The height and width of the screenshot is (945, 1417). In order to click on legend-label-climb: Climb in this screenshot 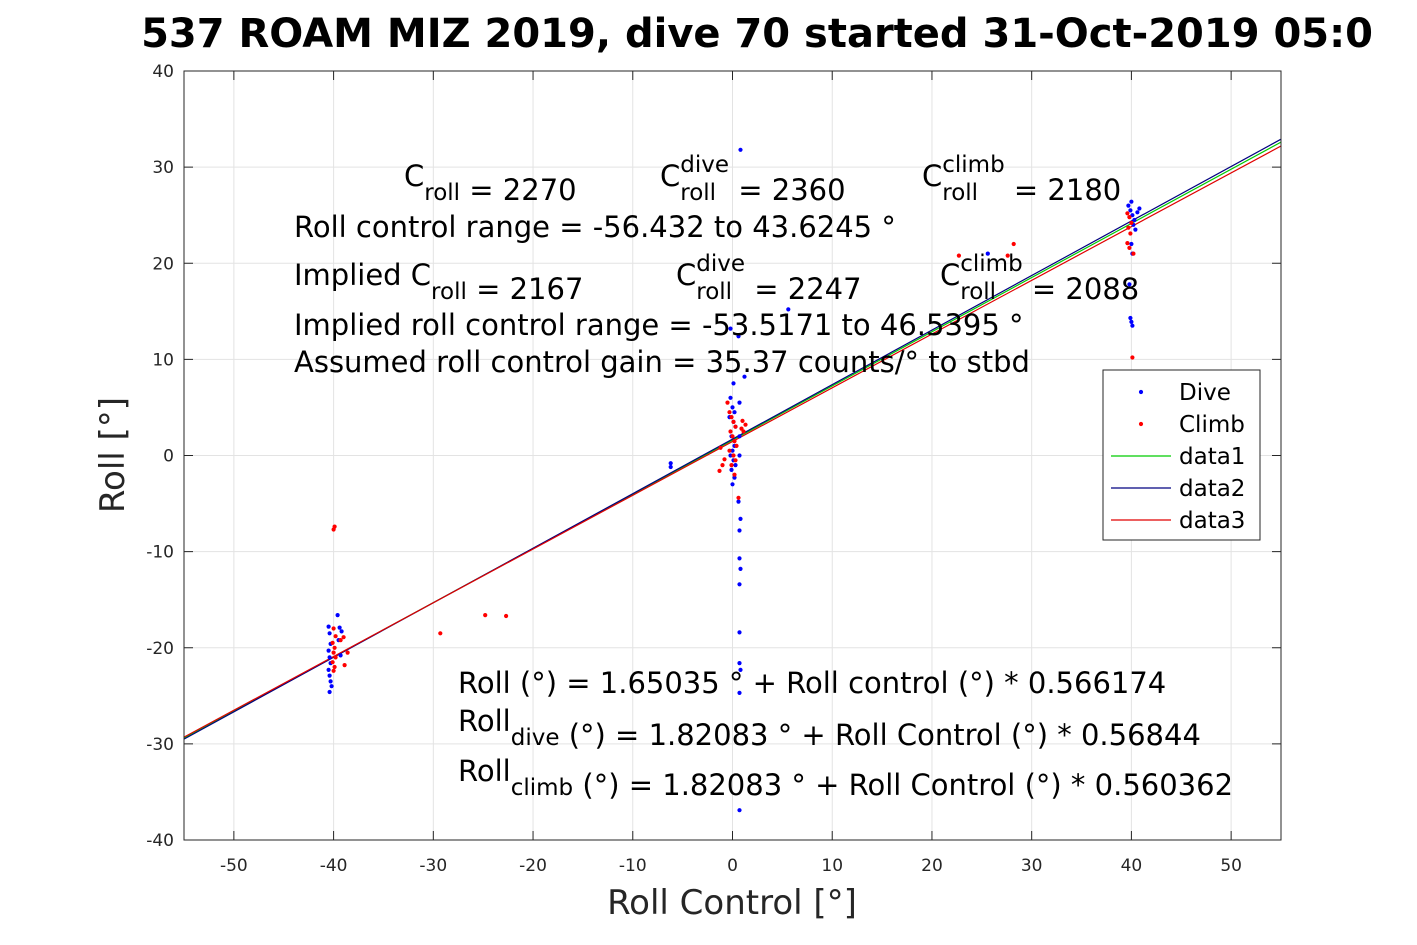, I will do `click(1212, 425)`.